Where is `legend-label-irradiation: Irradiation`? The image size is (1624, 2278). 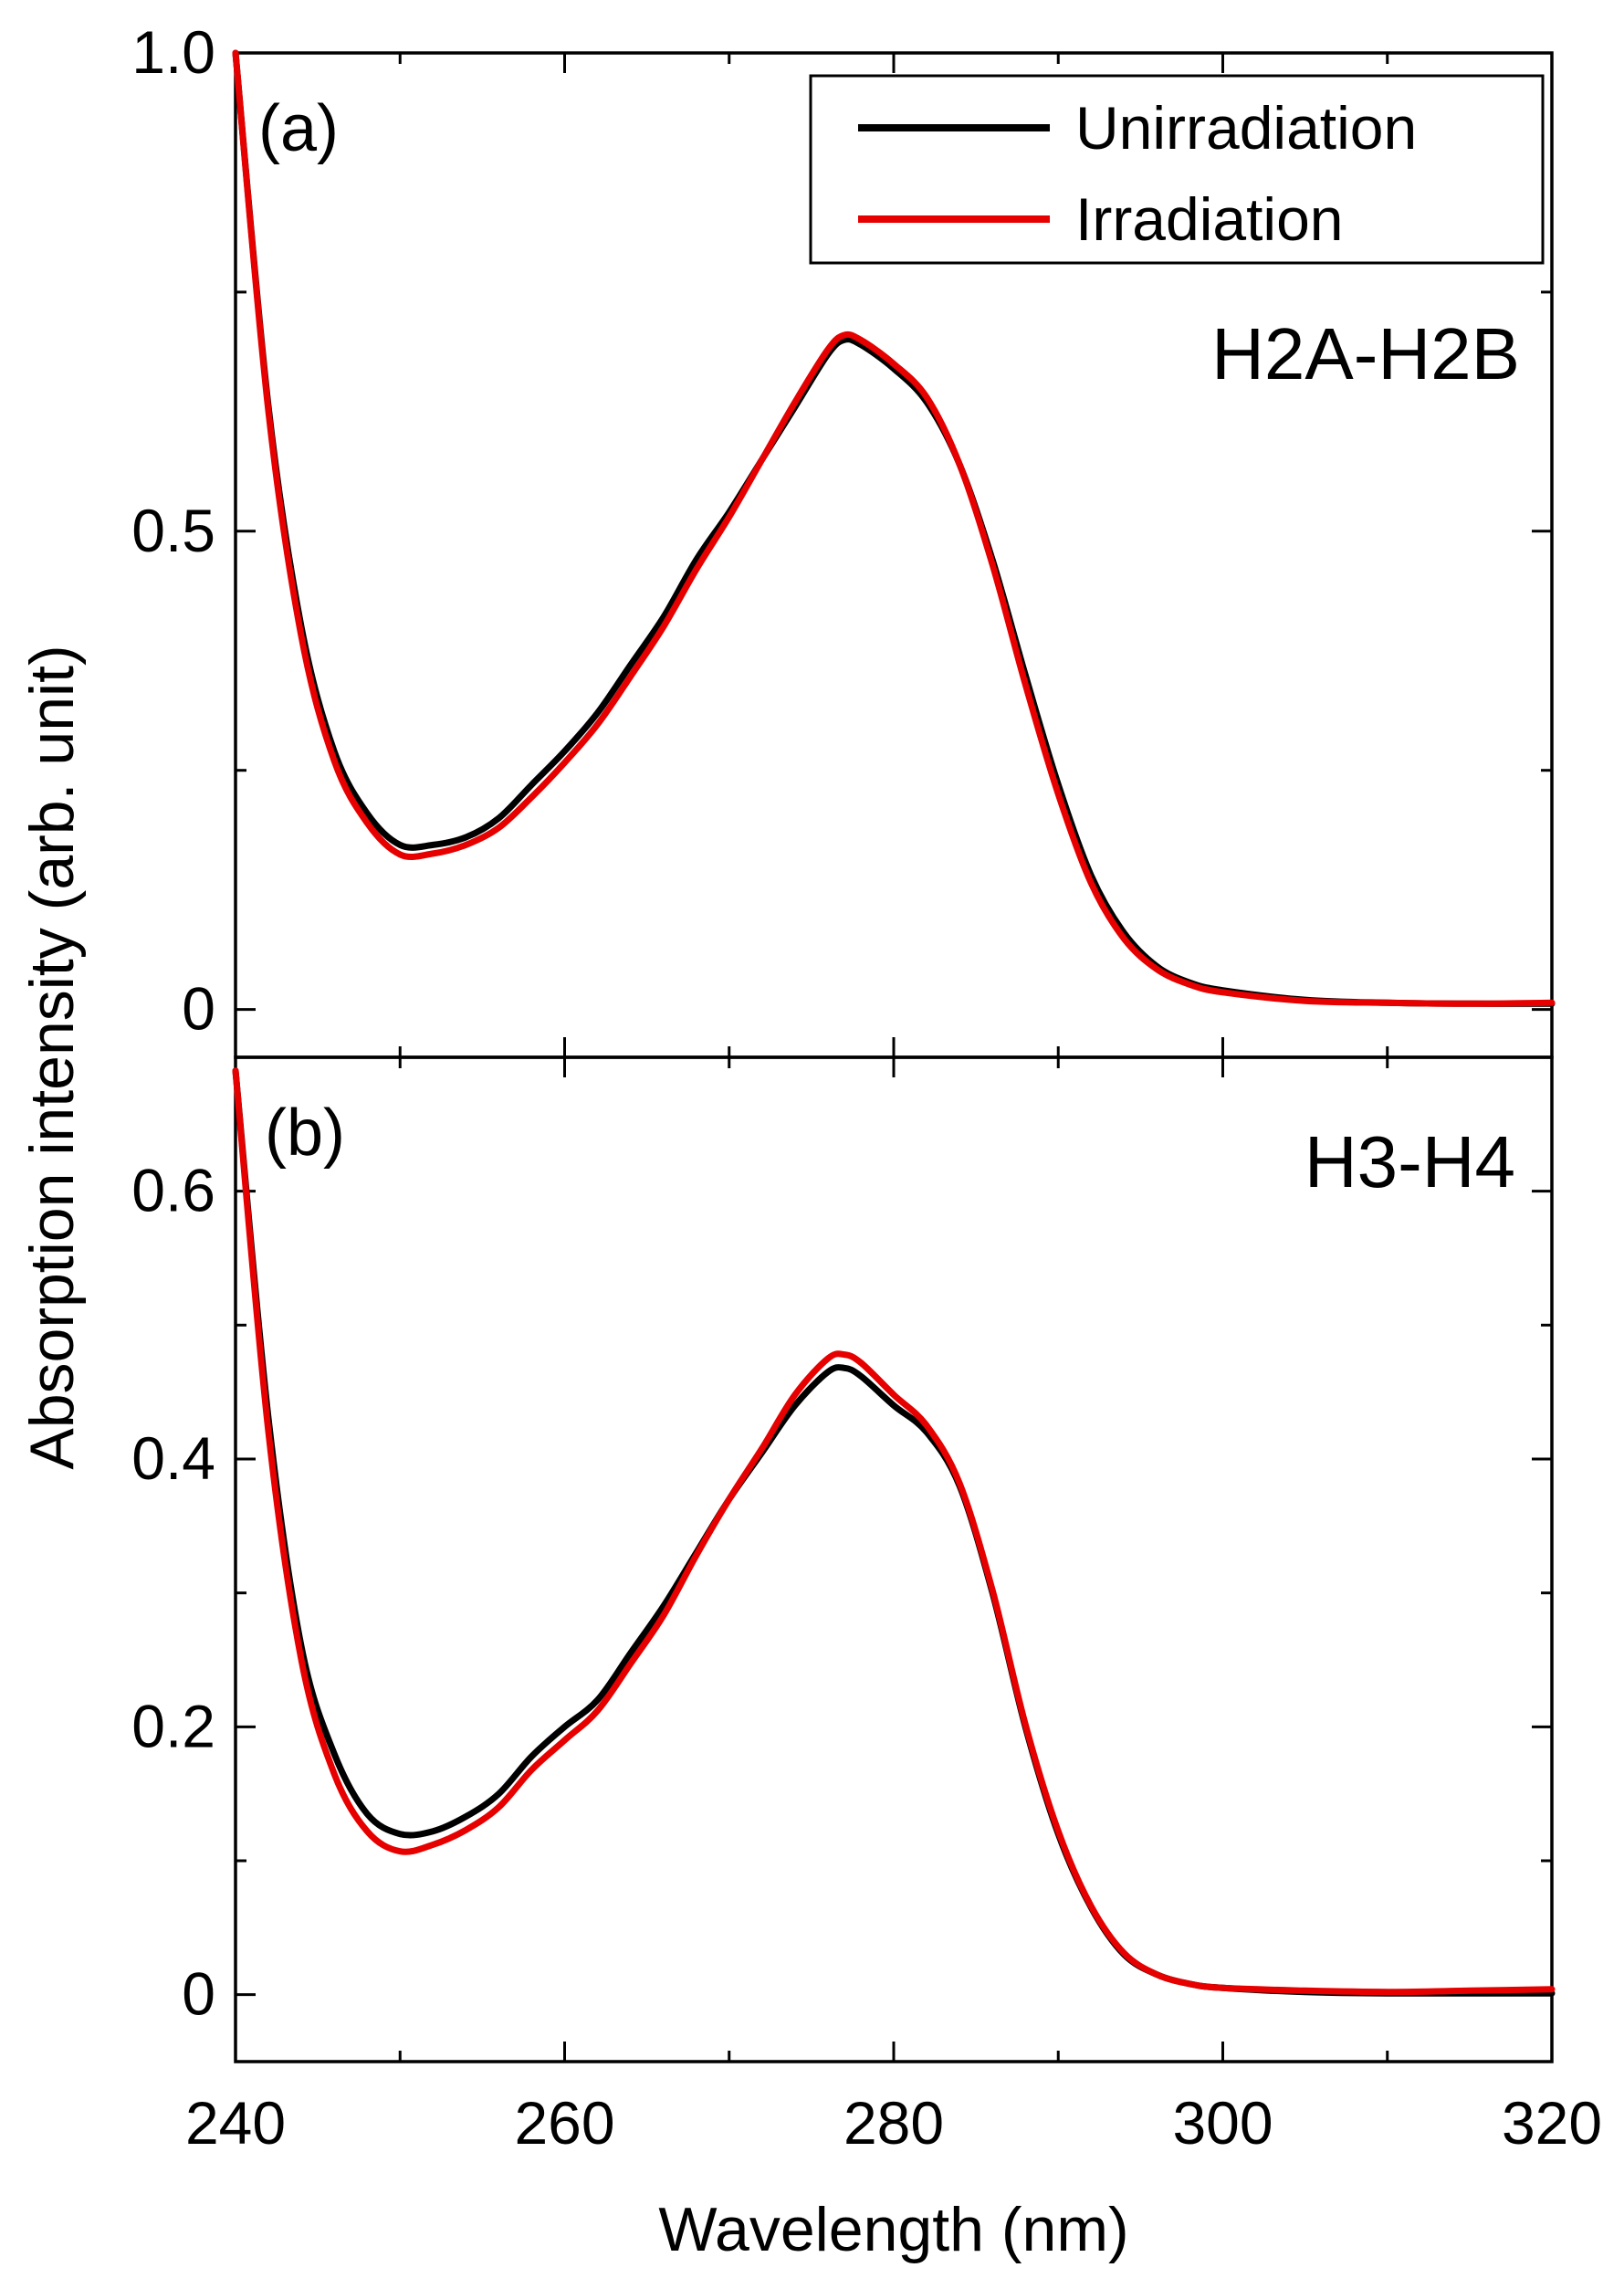
legend-label-irradiation: Irradiation is located at coordinates (1209, 219).